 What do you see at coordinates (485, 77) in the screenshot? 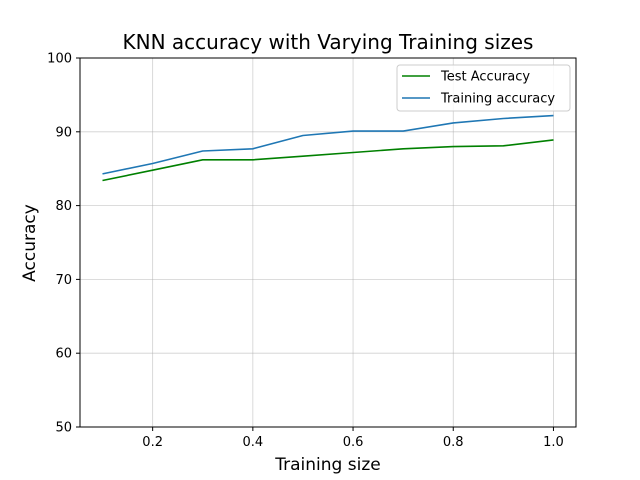
I see `legend-label: Test Accuracy` at bounding box center [485, 77].